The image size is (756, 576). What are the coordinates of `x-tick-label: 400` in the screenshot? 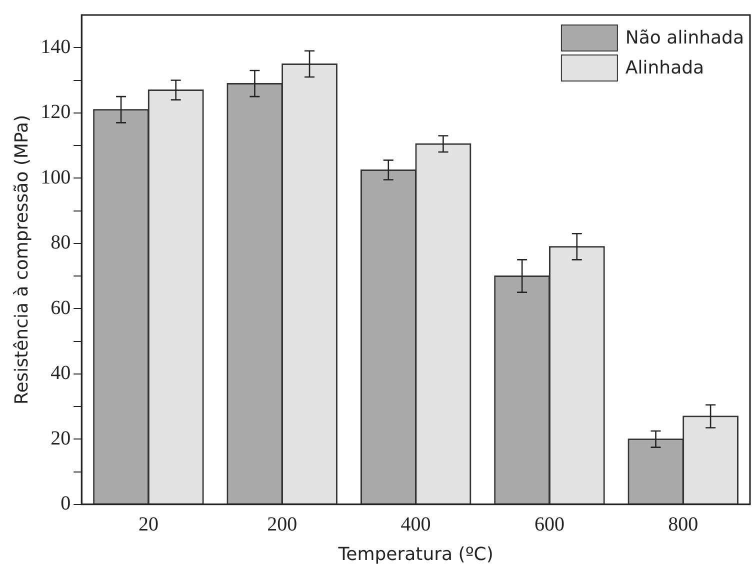 It's located at (415, 525).